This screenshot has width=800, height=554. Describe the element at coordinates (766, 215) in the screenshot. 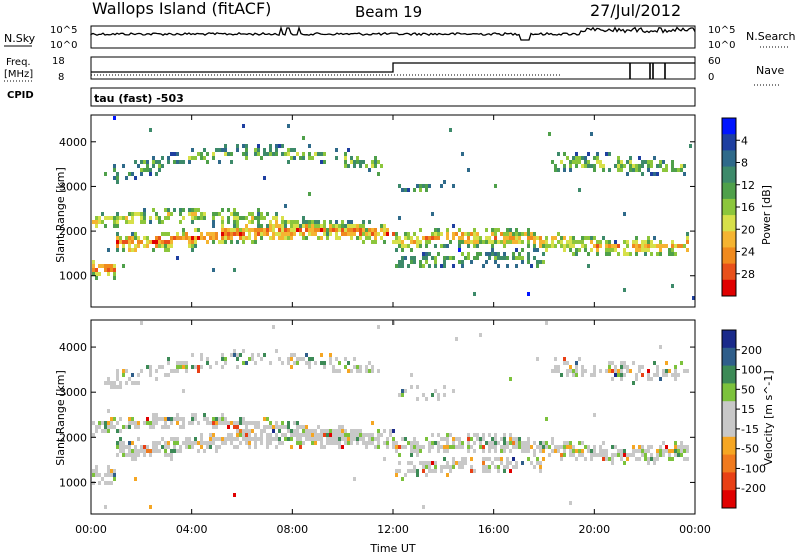

I see `power-colorbar-label: Power [dB]` at that location.